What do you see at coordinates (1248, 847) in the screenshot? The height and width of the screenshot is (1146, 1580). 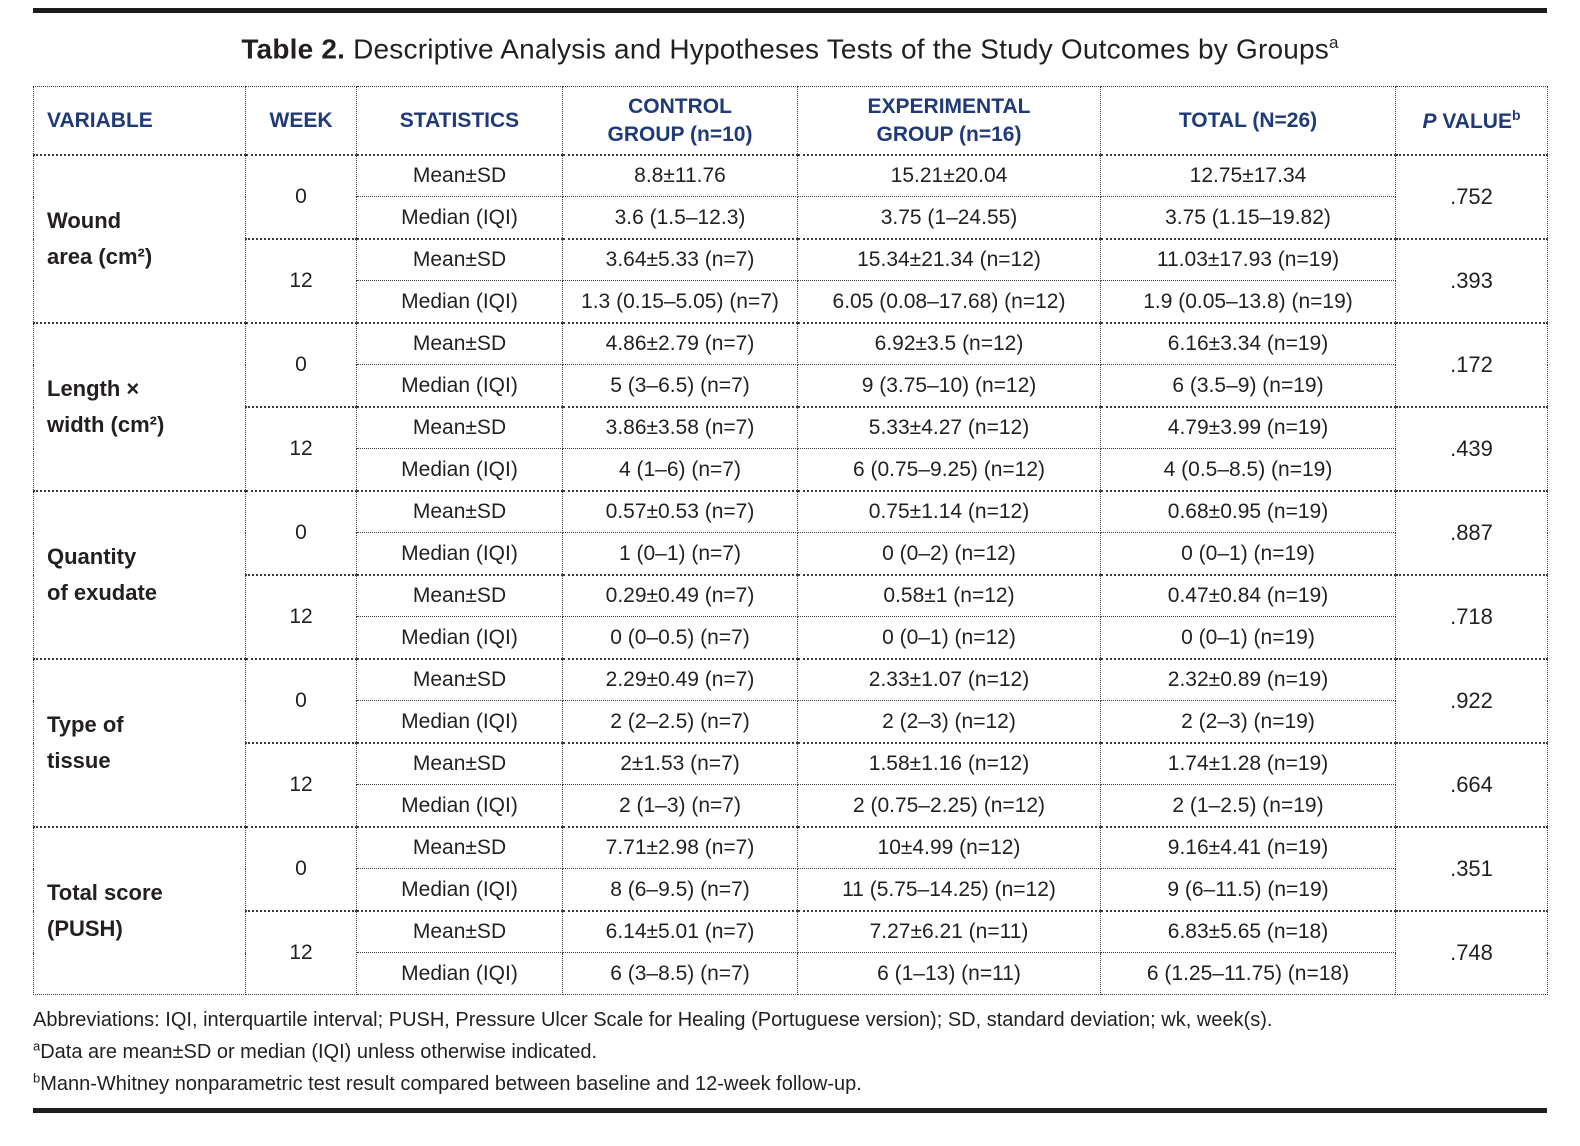 I see `total-value: 9.16±4.41 (n=19)` at bounding box center [1248, 847].